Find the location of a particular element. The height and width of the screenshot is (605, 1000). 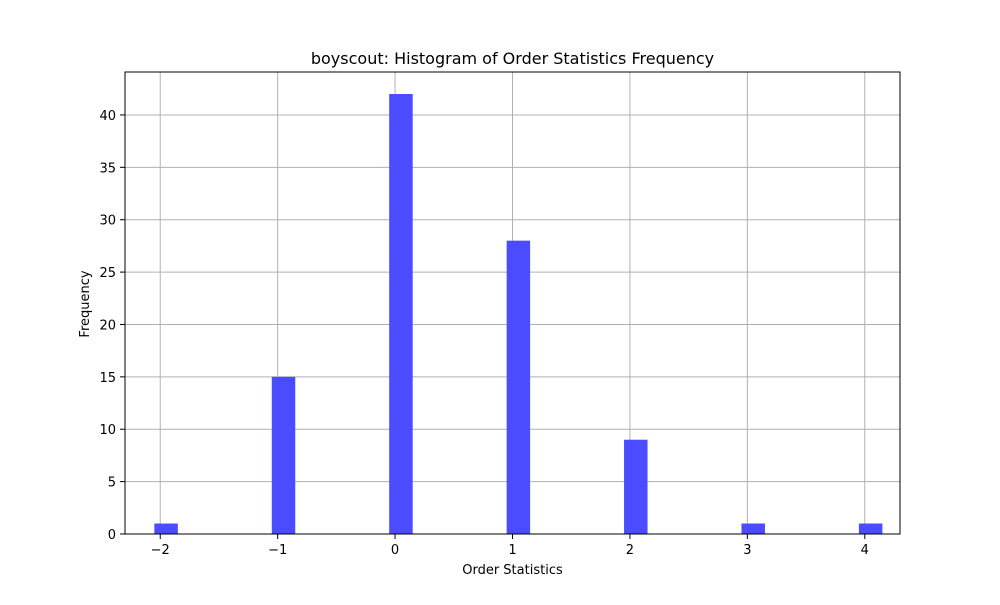

y-tick-label: 40 is located at coordinates (107, 116).